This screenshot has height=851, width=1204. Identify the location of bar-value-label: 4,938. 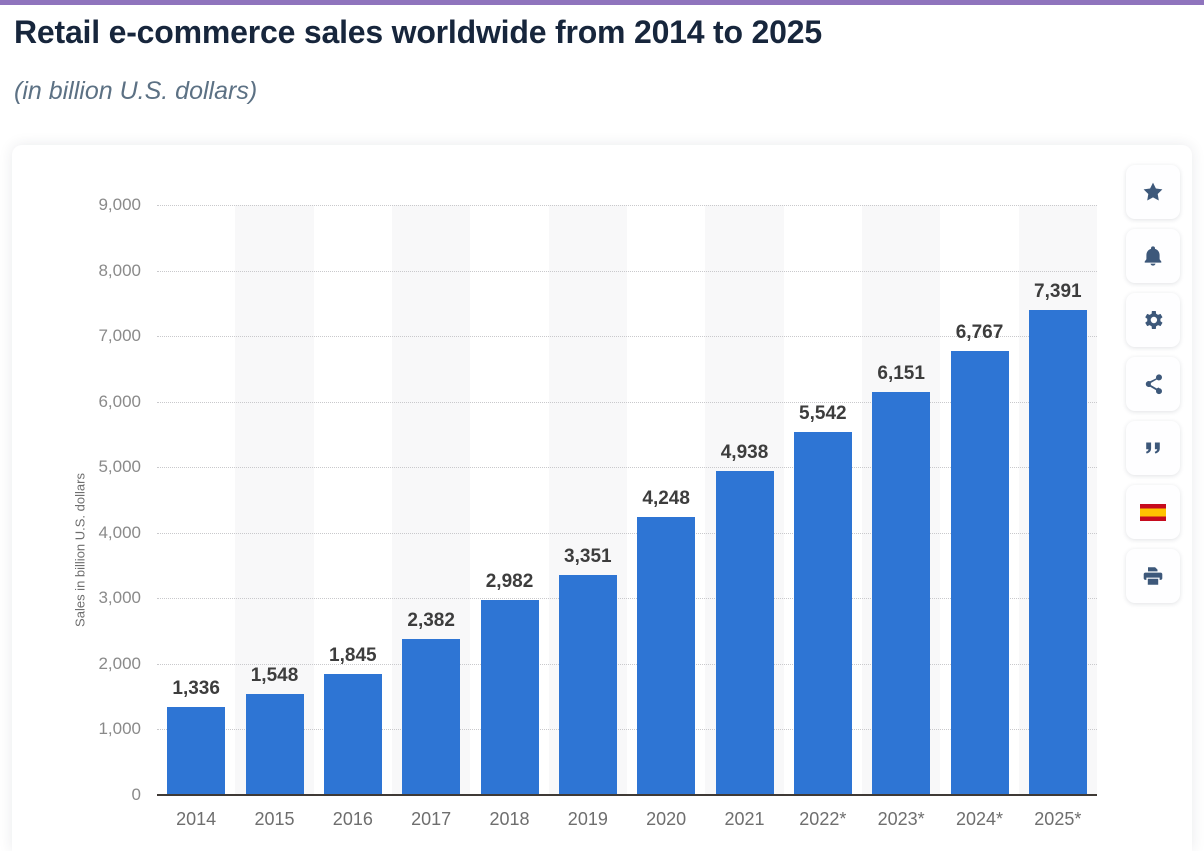
(744, 453).